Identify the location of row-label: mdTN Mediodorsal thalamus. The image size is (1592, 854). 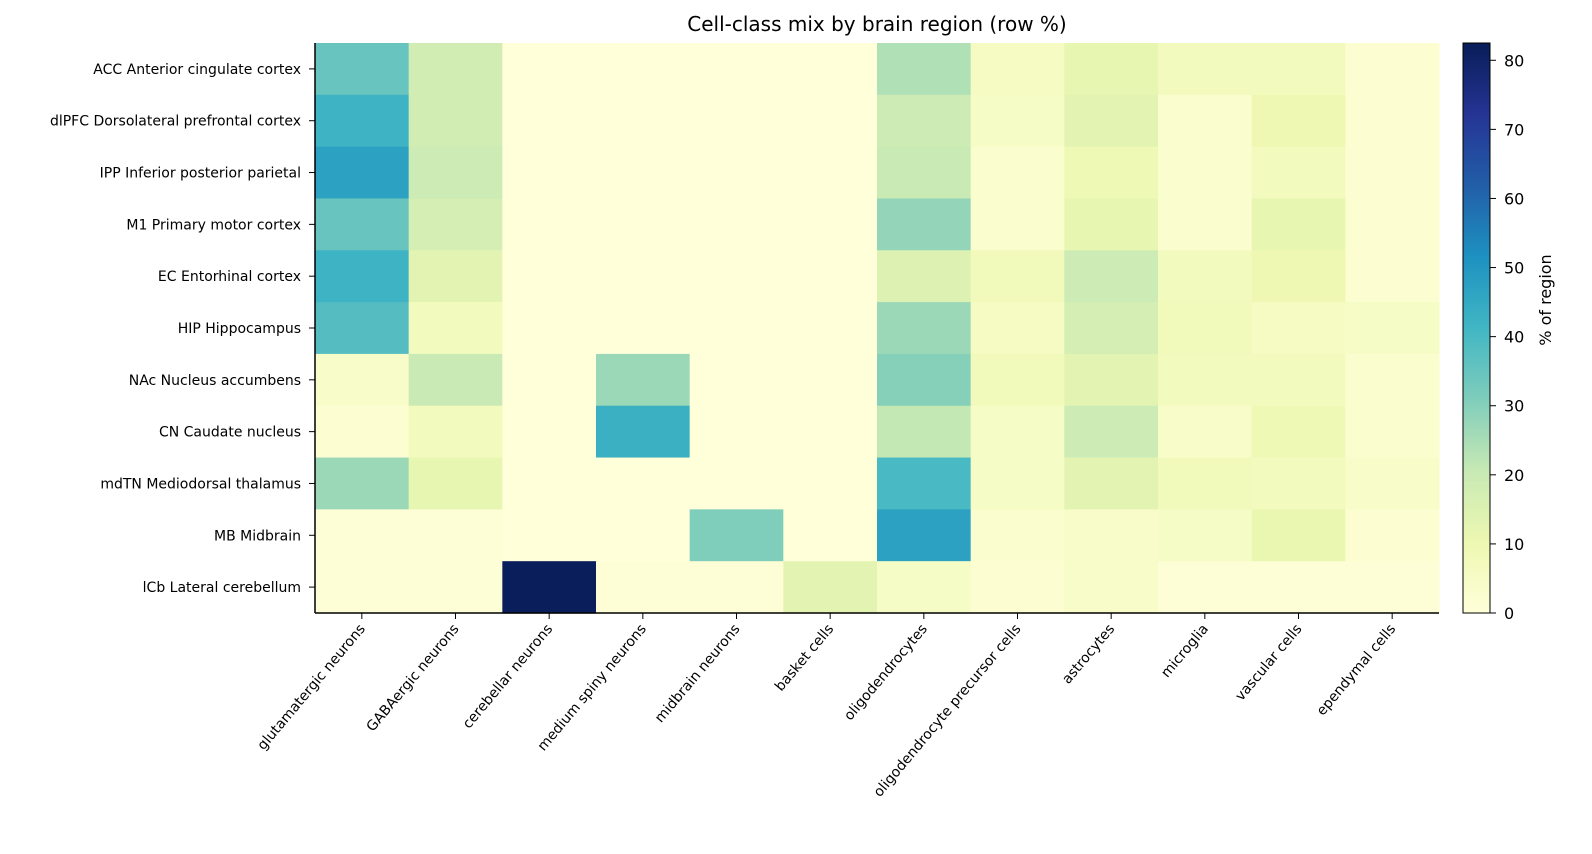
(200, 484).